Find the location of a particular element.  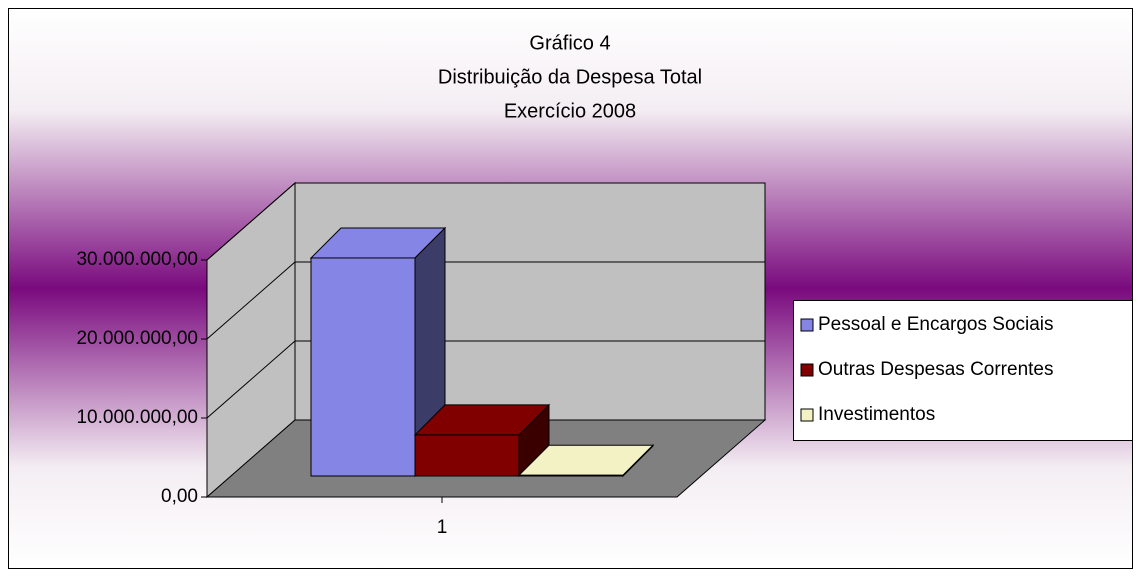

chart-title: Gráfico 4 is located at coordinates (569, 43).